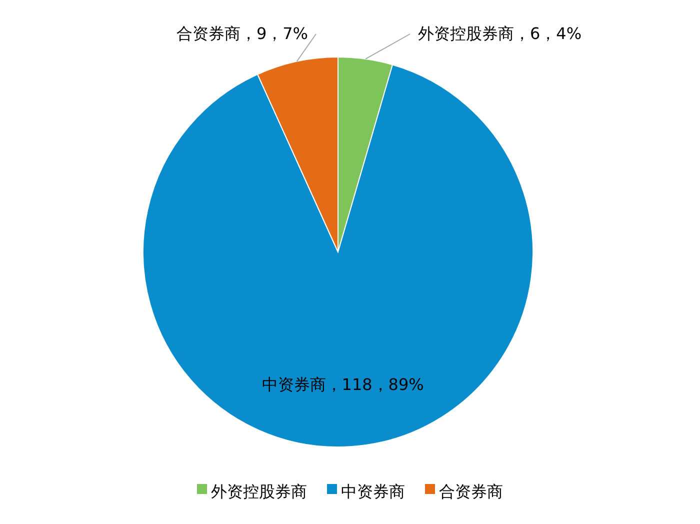 The width and height of the screenshot is (700, 524). What do you see at coordinates (373, 491) in the screenshot?
I see `legend-label: 中资券商` at bounding box center [373, 491].